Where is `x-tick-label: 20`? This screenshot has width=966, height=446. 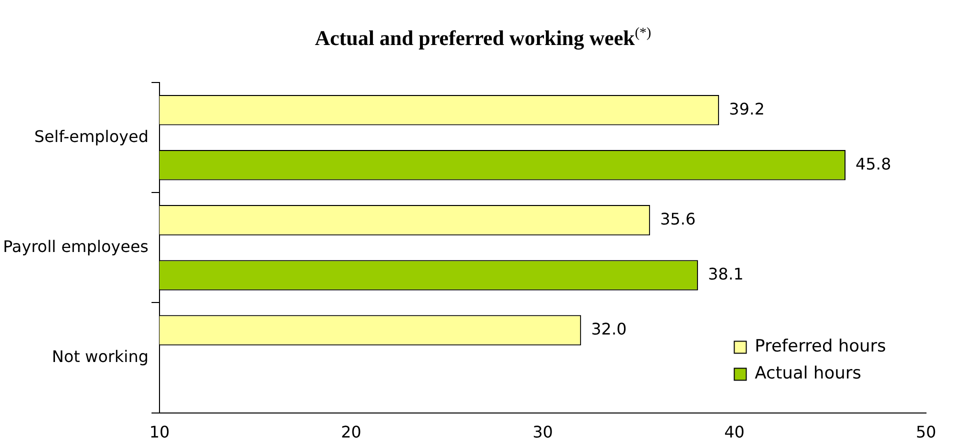
x-tick-label: 20 is located at coordinates (351, 432).